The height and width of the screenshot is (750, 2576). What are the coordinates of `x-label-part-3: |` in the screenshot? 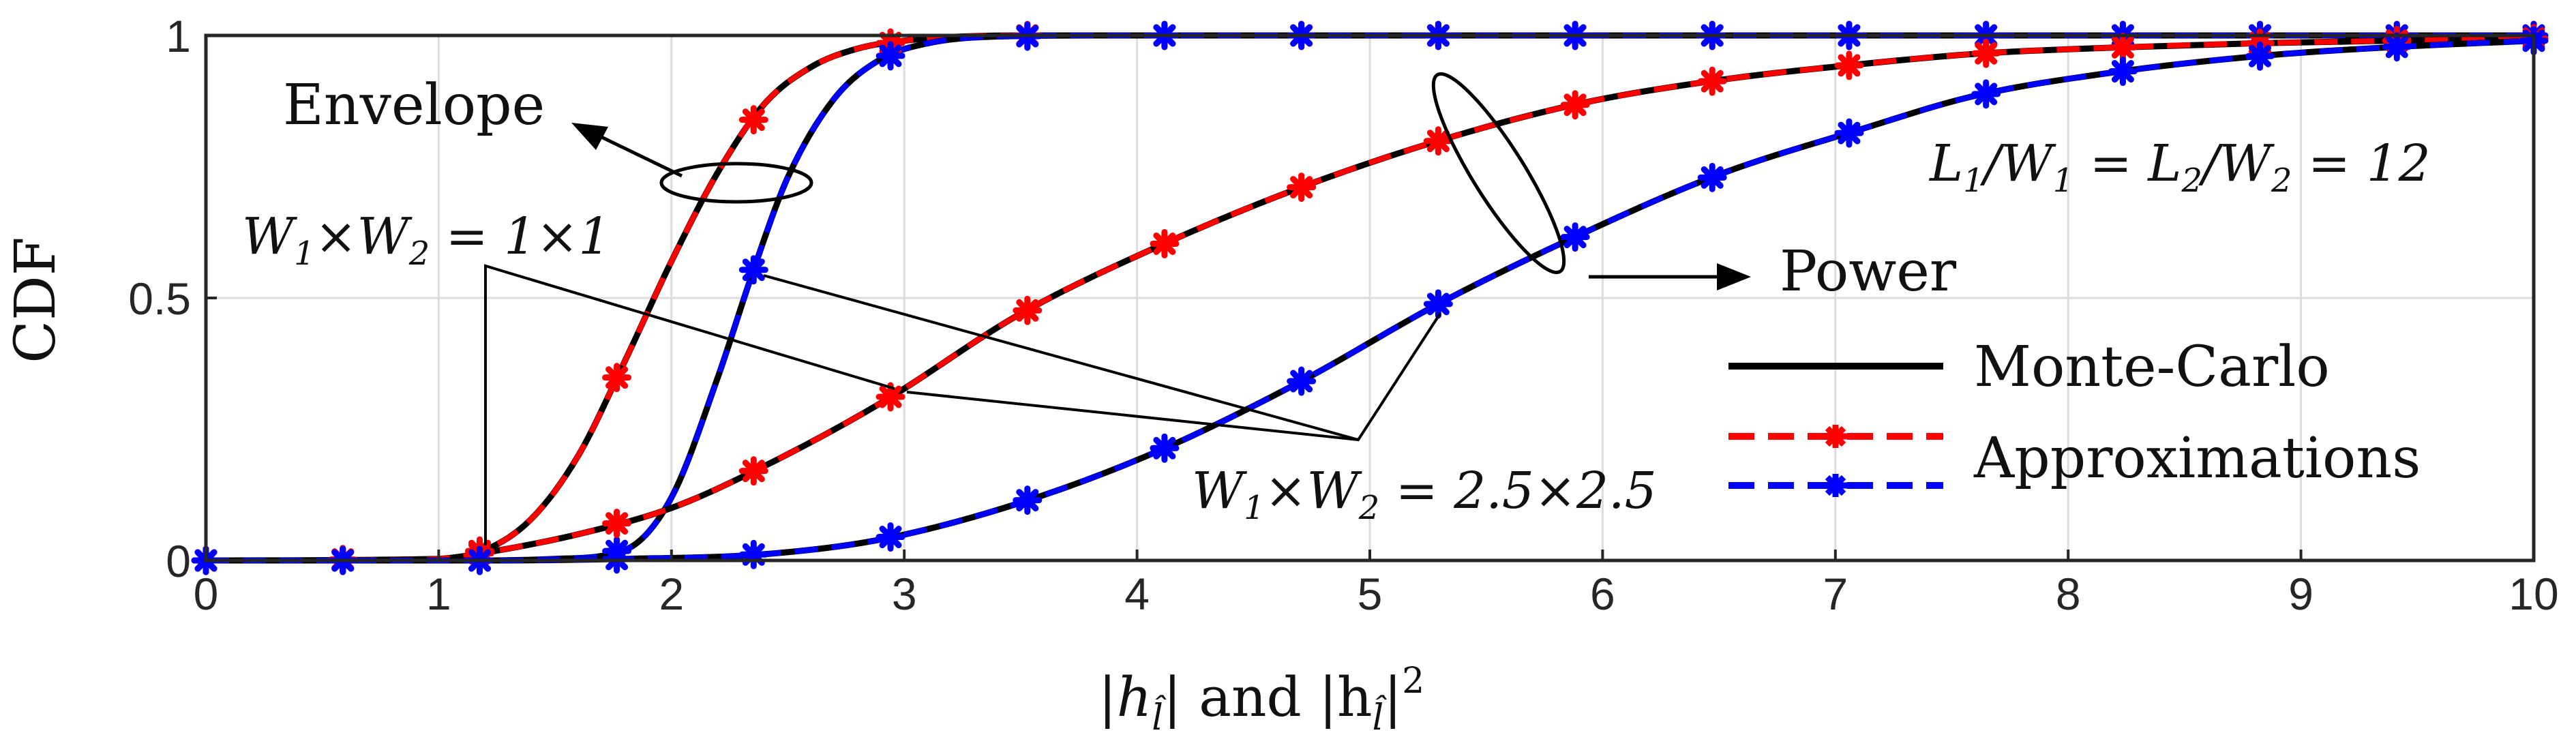 It's located at (1392, 697).